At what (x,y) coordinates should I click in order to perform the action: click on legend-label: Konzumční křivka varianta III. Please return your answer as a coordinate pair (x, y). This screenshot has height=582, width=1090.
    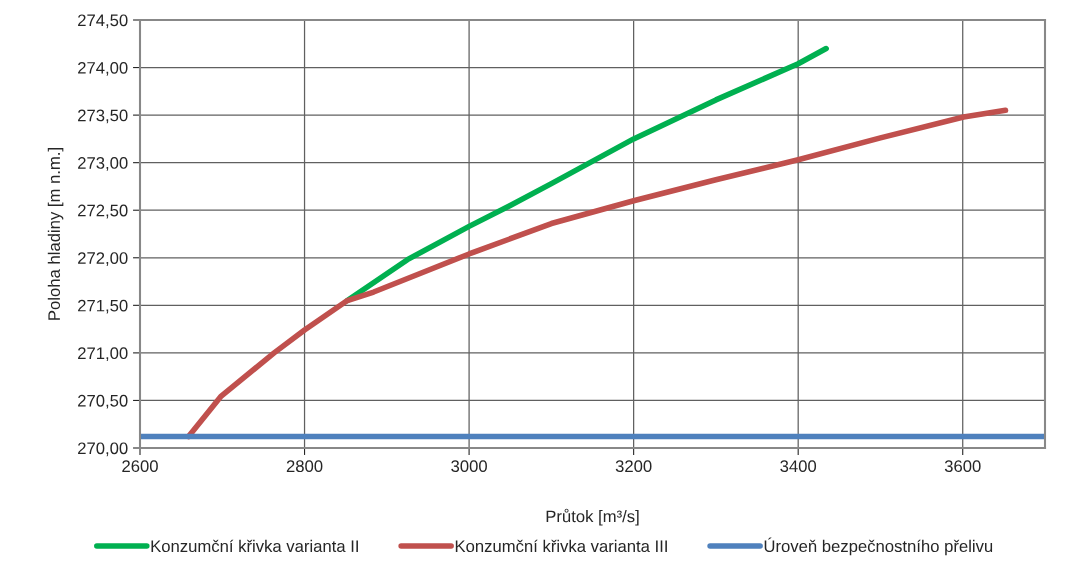
    Looking at the image, I should click on (561, 546).